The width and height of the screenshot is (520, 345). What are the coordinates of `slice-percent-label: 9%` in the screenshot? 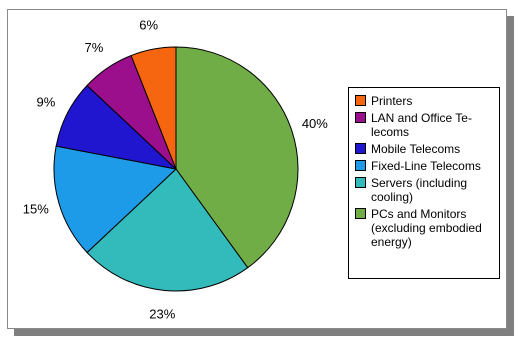 It's located at (46, 102).